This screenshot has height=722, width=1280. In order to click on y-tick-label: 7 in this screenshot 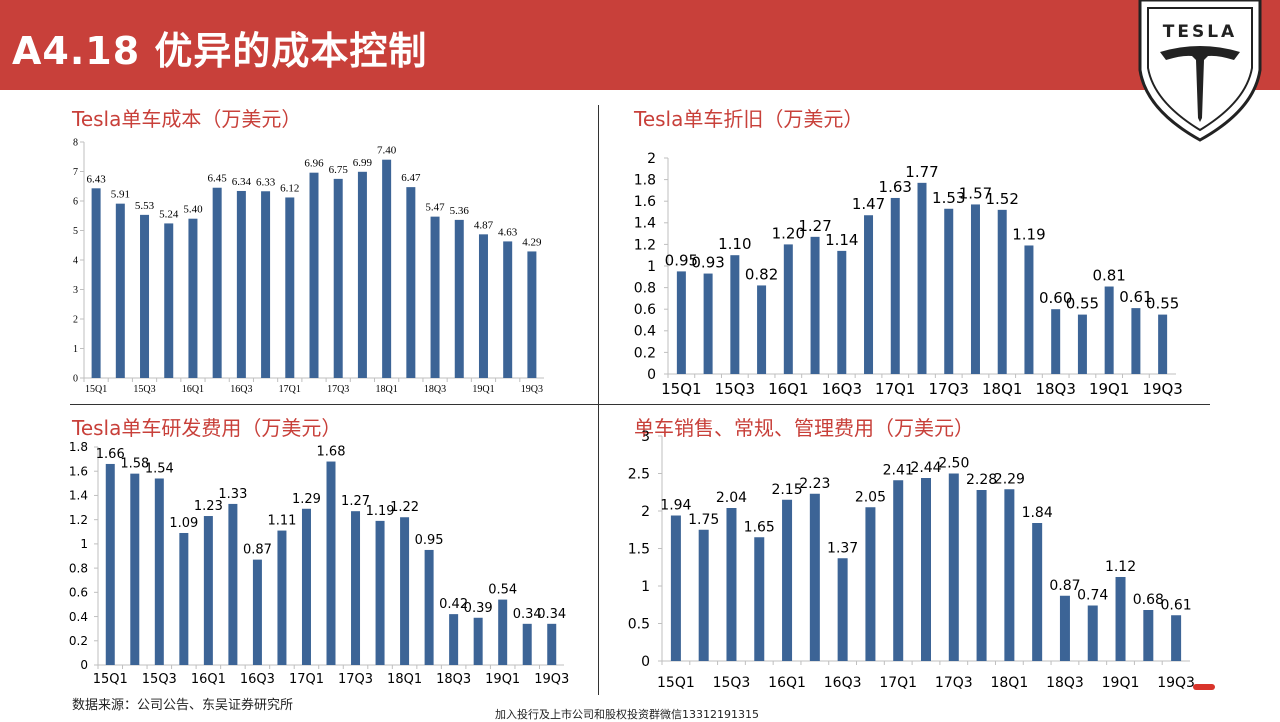, I will do `click(75, 172)`.